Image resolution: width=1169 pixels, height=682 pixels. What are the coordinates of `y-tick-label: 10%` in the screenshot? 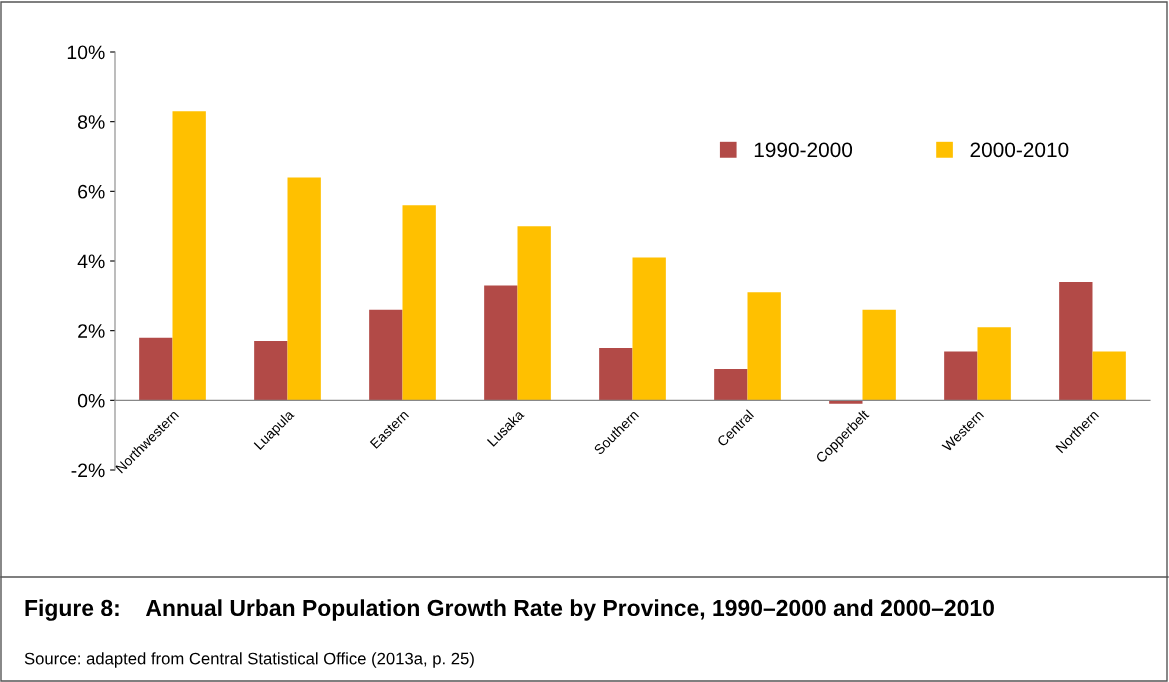 It's located at (86, 52).